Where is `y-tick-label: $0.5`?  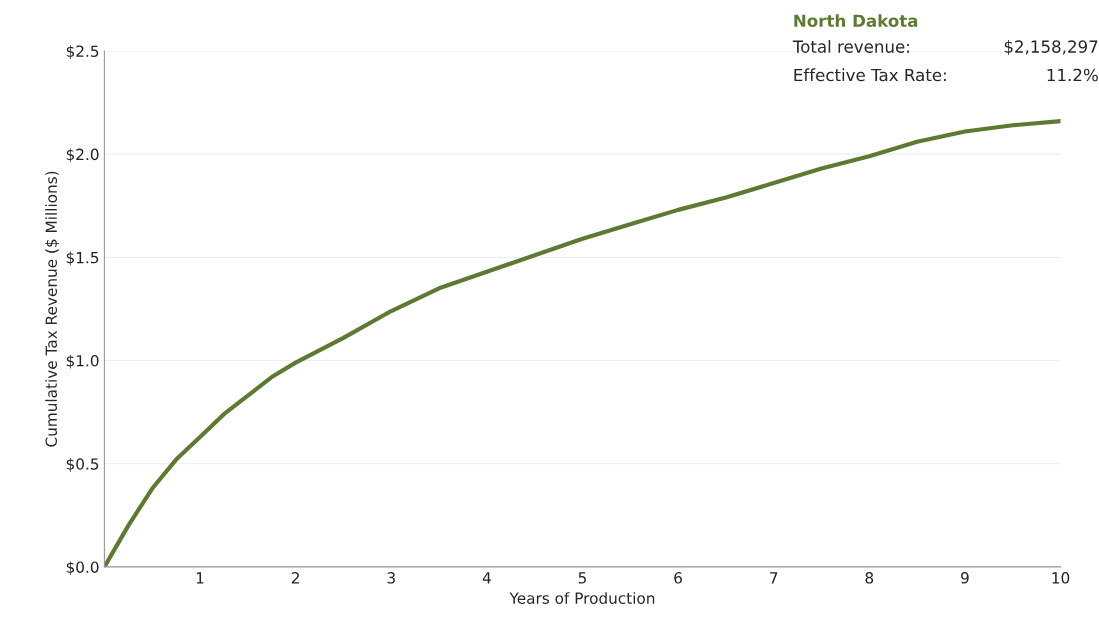
y-tick-label: $0.5 is located at coordinates (82, 464).